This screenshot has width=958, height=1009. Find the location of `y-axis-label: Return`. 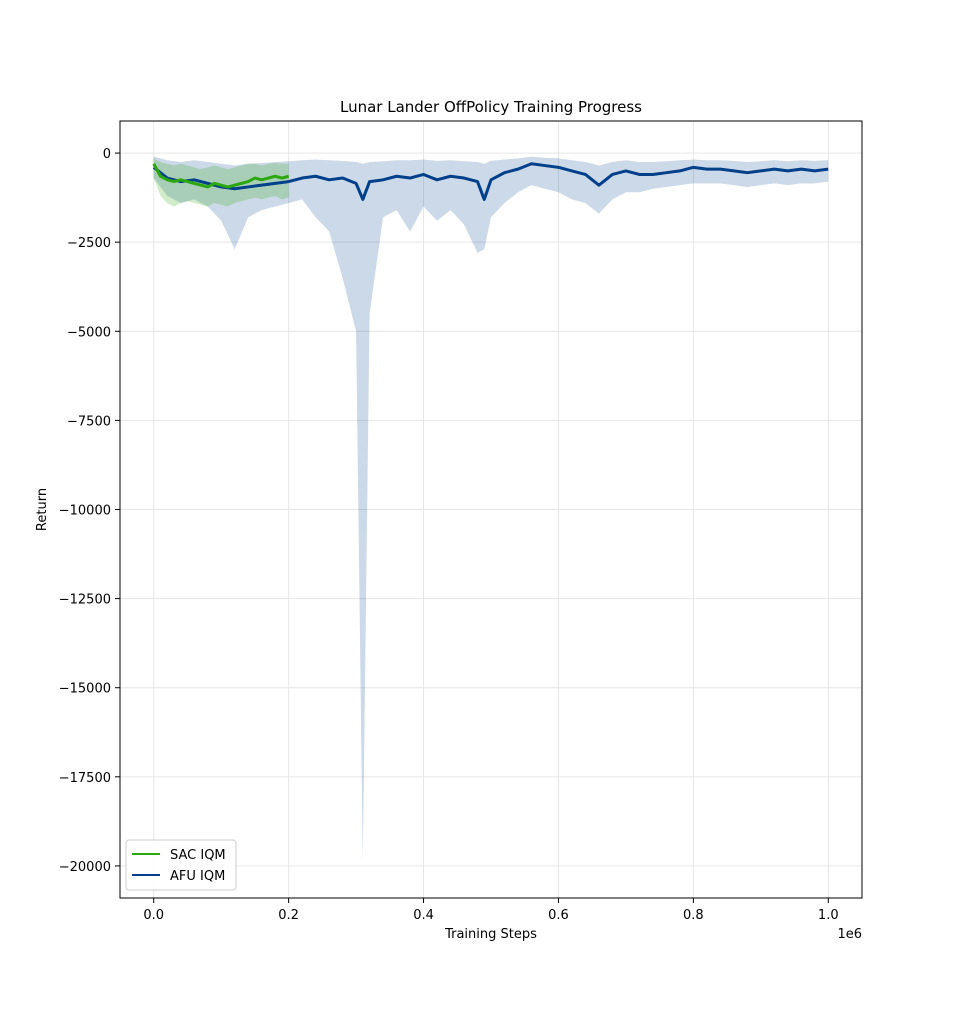

y-axis-label: Return is located at coordinates (42, 509).